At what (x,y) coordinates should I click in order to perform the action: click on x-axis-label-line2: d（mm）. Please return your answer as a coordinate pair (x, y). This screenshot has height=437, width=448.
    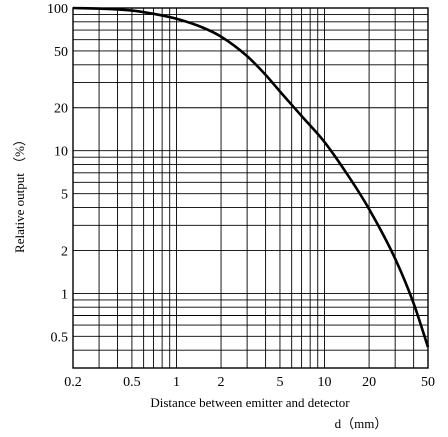
    Looking at the image, I should click on (361, 423).